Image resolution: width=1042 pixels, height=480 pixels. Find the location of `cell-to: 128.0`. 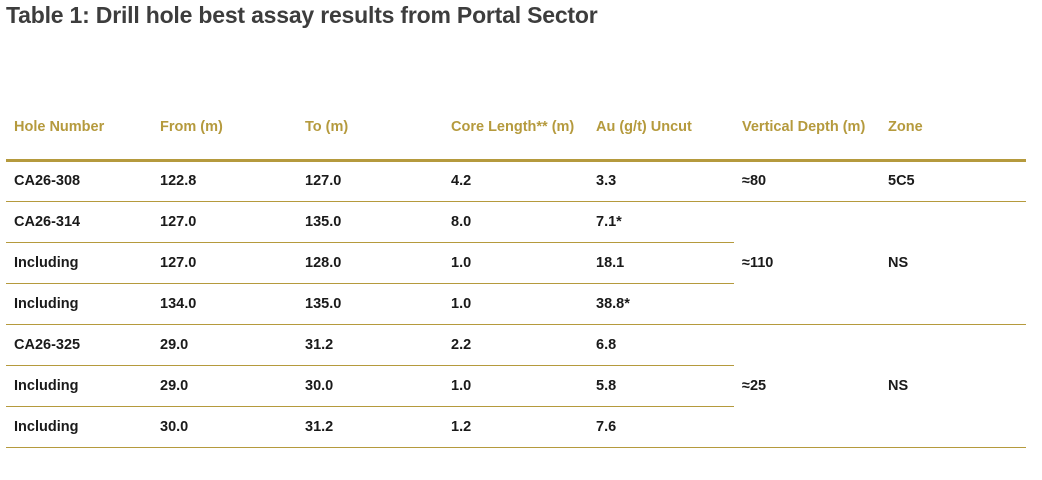

cell-to: 128.0 is located at coordinates (370, 263).